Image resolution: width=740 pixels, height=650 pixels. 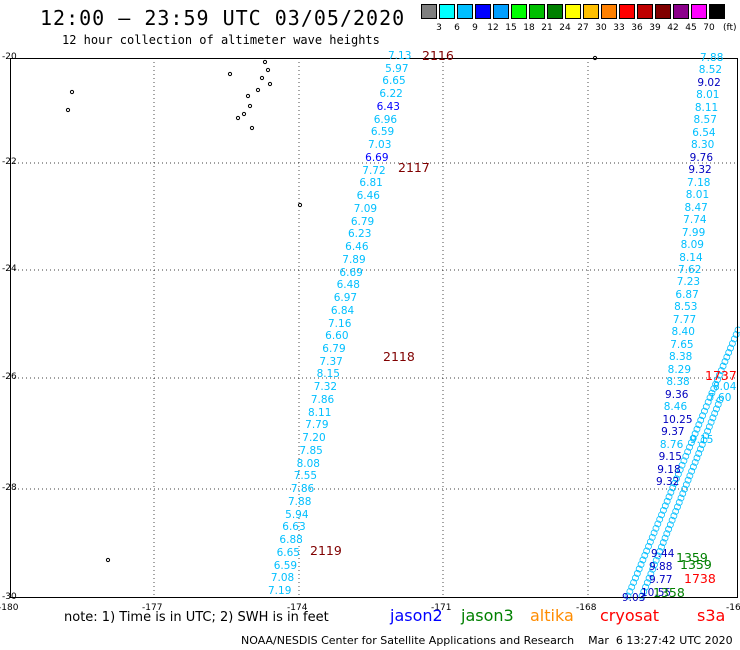 What do you see at coordinates (712, 58) in the screenshot?
I see `wave-height-value: 7.88` at bounding box center [712, 58].